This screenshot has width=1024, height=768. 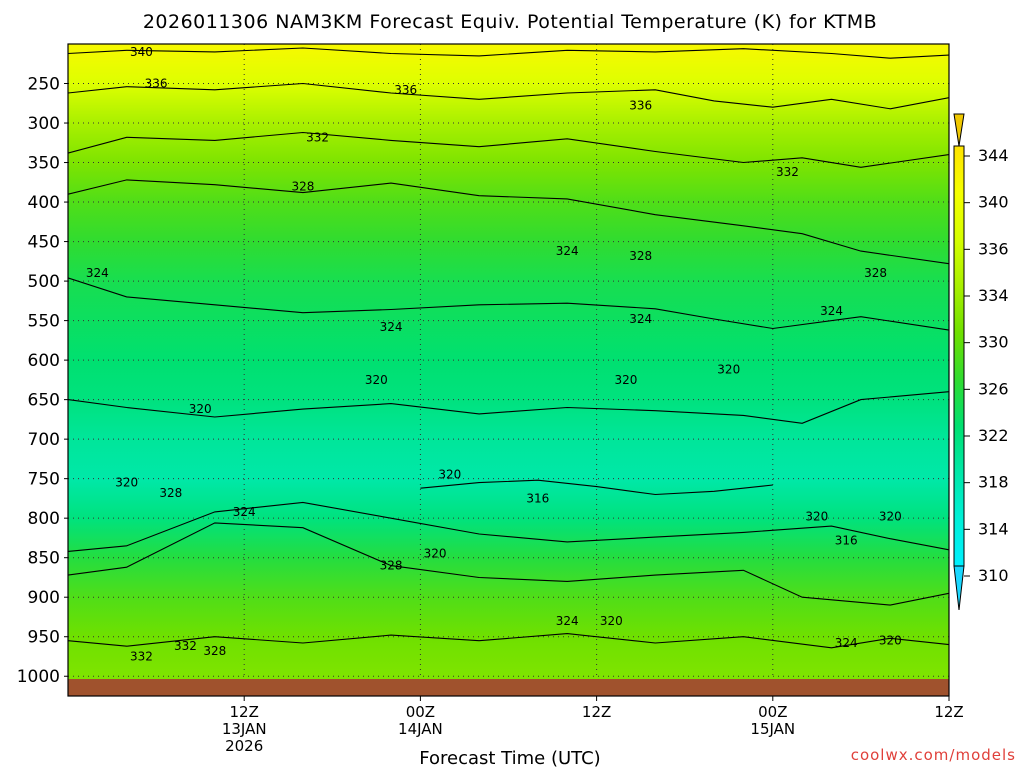 What do you see at coordinates (38, 677) in the screenshot?
I see `y-tick-label: 1000` at bounding box center [38, 677].